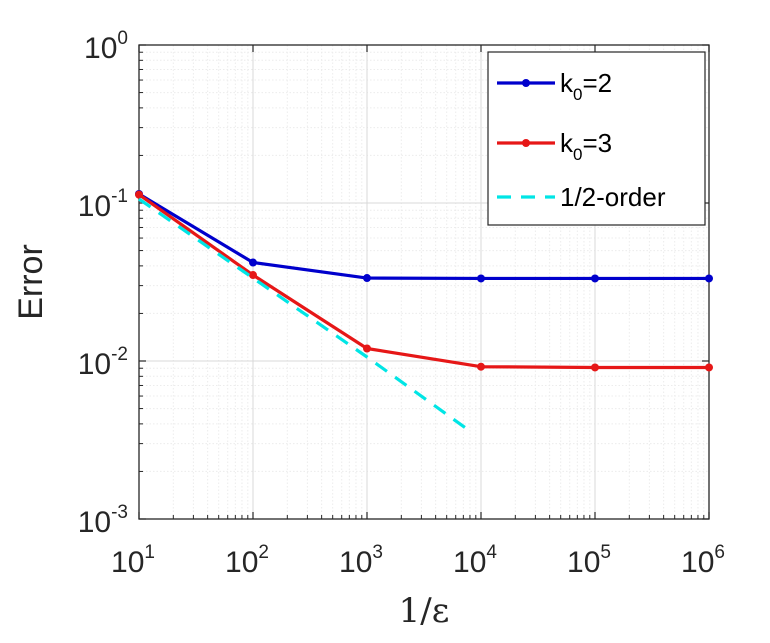  What do you see at coordinates (31, 282) in the screenshot?
I see `y-axis-label: Error` at bounding box center [31, 282].